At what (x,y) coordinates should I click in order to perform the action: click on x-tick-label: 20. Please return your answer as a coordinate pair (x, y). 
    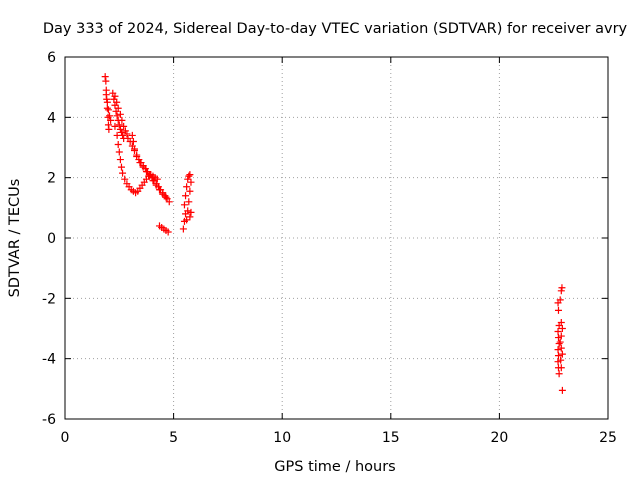
    Looking at the image, I should click on (499, 438).